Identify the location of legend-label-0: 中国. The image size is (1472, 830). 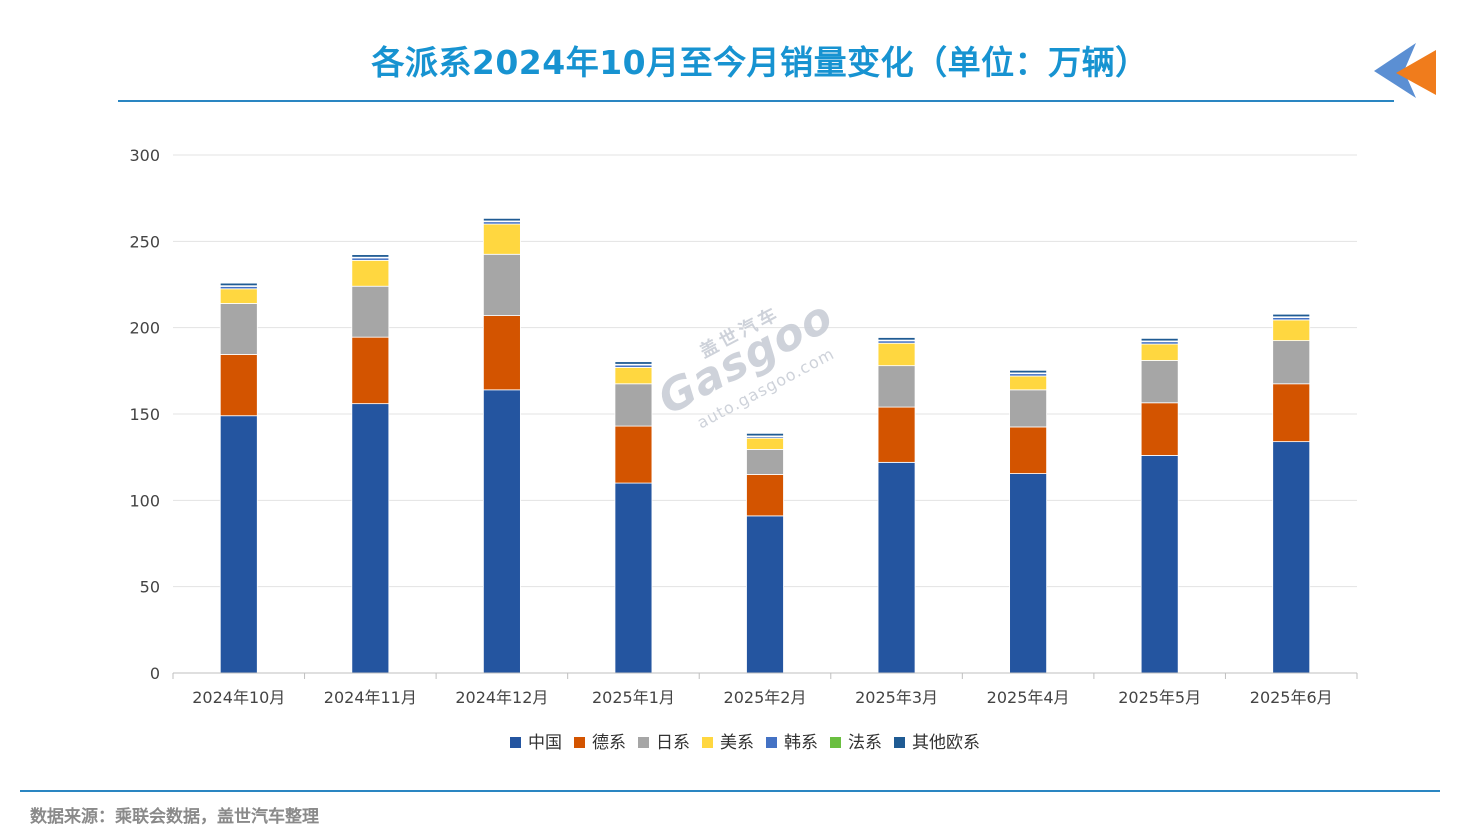
(545, 743).